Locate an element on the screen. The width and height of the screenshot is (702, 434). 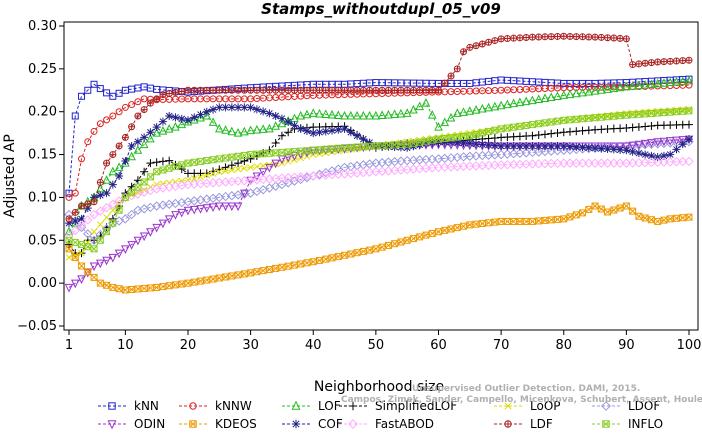
y-tick-label: 0.00 is located at coordinates (42, 283).